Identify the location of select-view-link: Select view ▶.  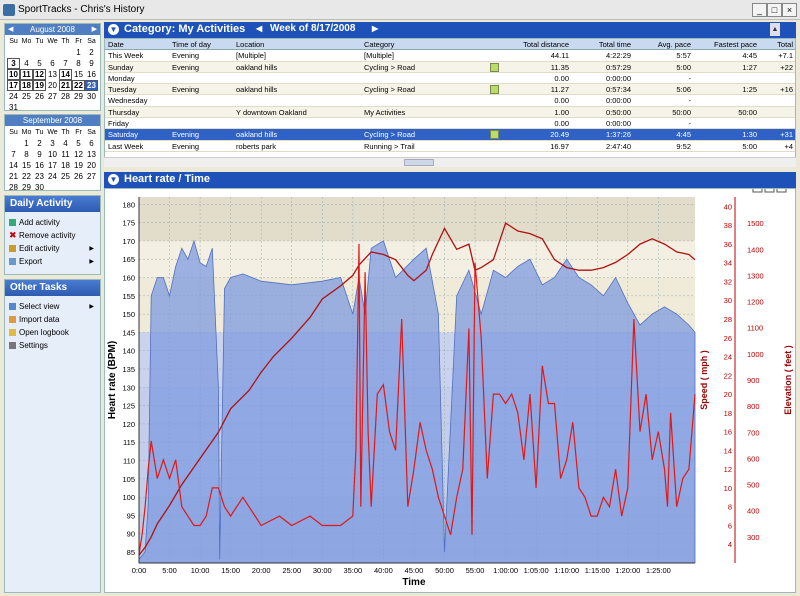
(52, 306).